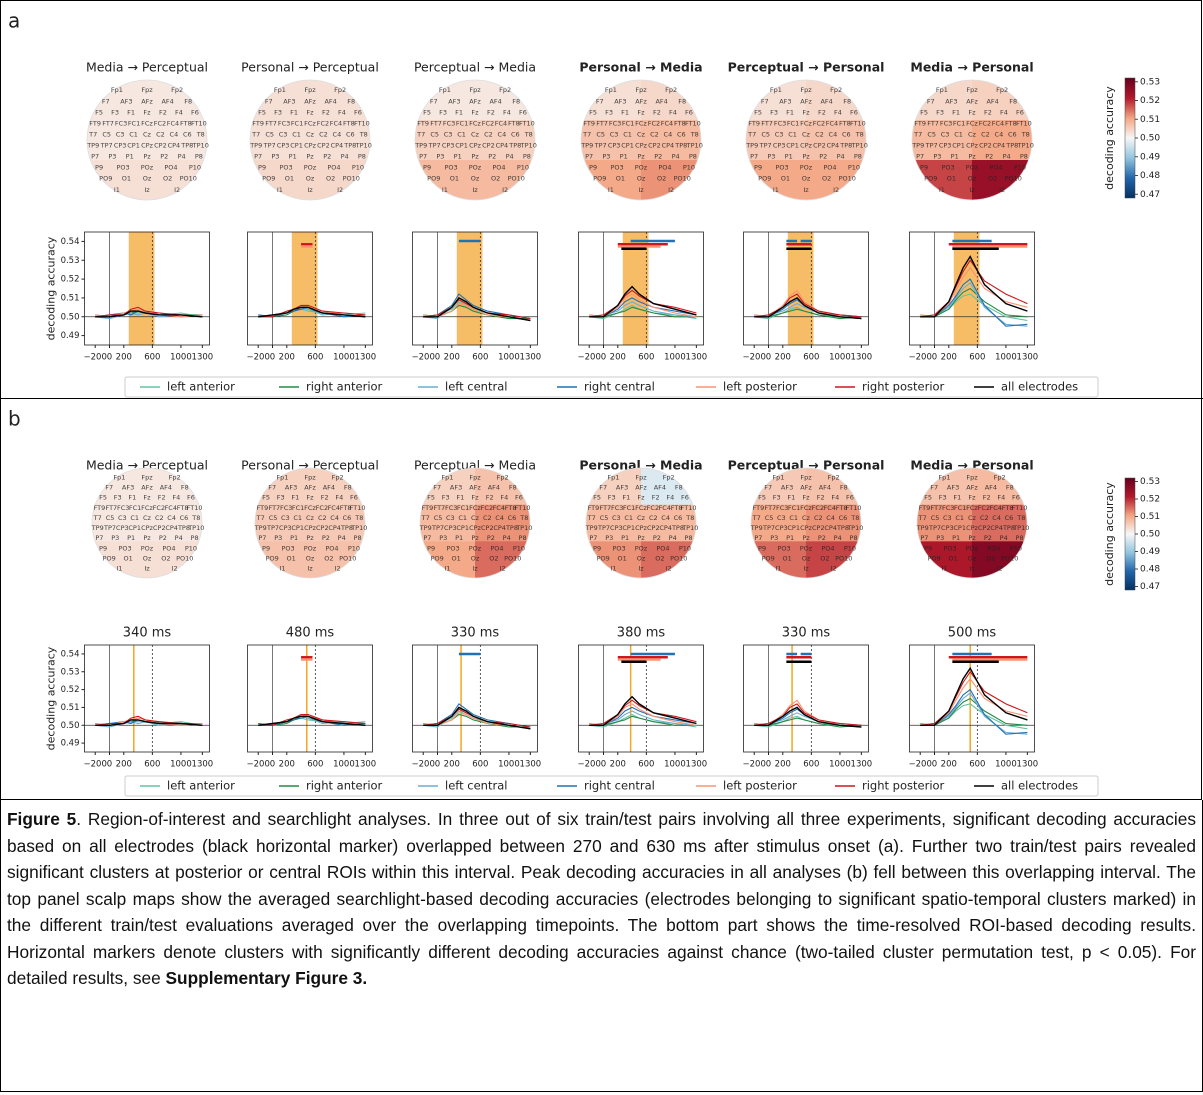 The height and width of the screenshot is (1095, 1203). What do you see at coordinates (616, 168) in the screenshot?
I see `electrode-label: PO3` at bounding box center [616, 168].